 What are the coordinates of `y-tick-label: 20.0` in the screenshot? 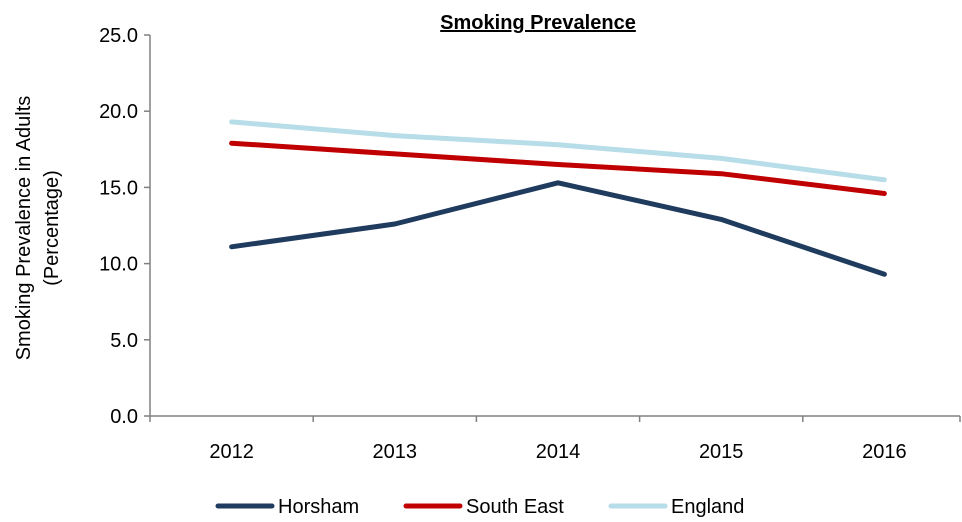 It's located at (118, 112).